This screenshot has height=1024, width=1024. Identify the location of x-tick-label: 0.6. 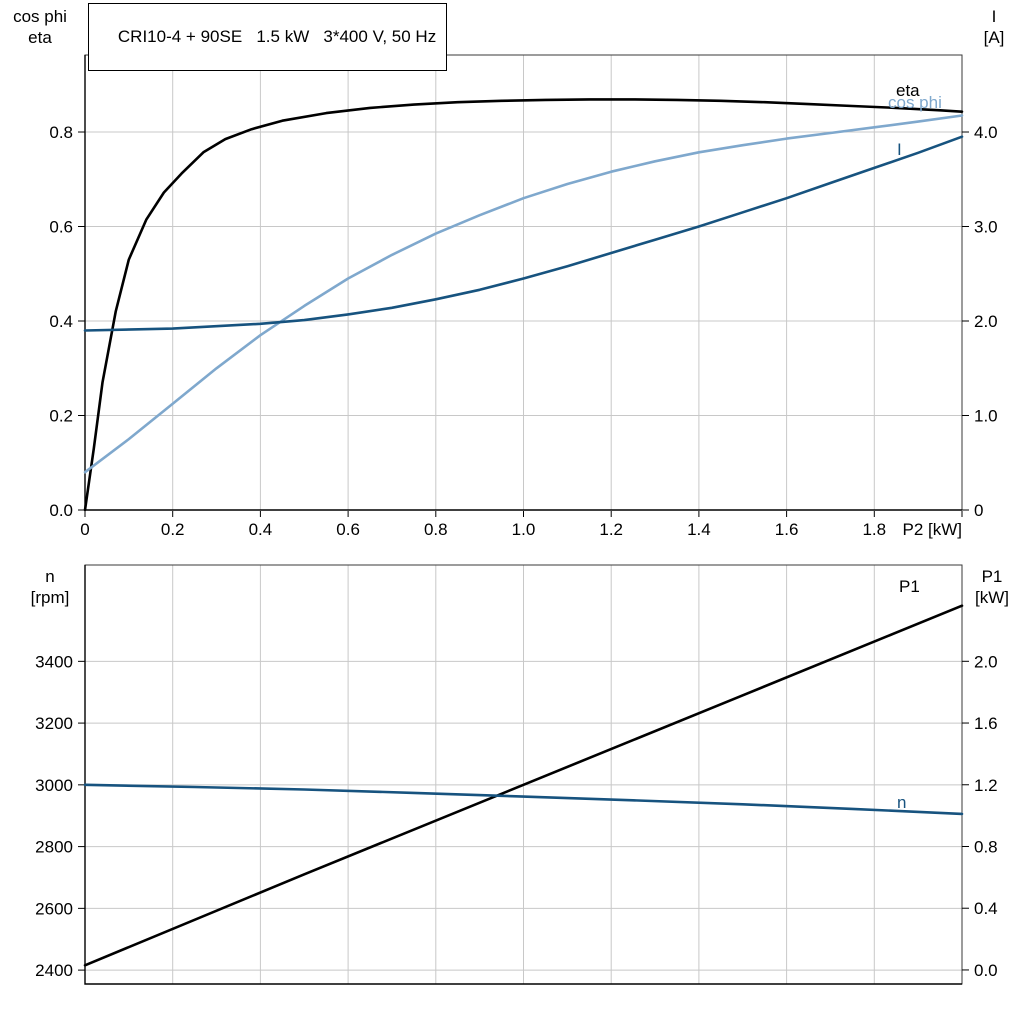
(348, 529).